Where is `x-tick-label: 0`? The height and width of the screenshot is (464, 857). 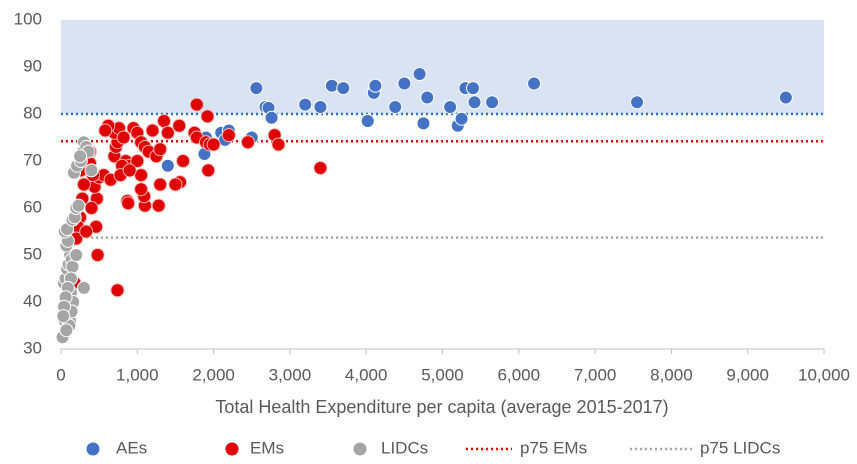
x-tick-label: 0 is located at coordinates (60, 374).